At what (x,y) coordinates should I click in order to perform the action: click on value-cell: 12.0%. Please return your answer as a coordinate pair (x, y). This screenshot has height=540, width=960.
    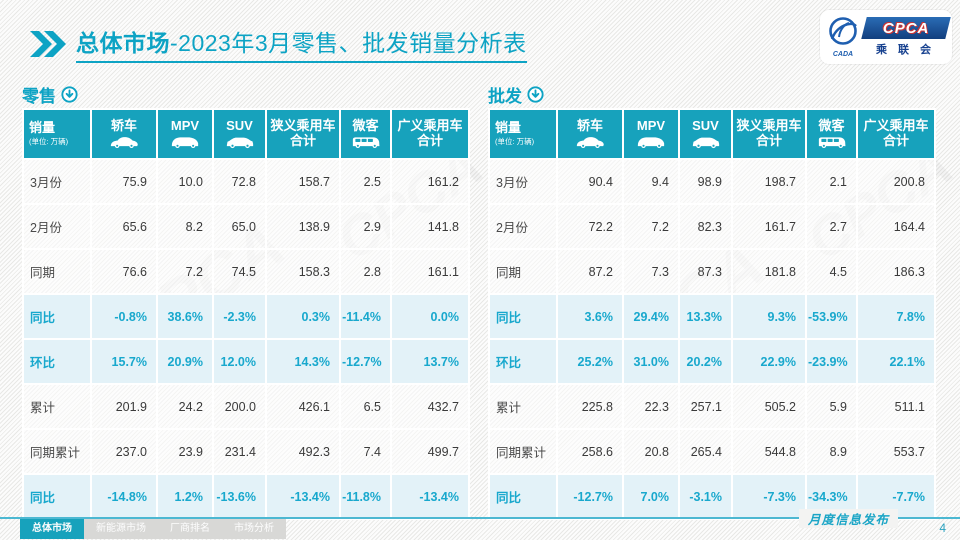
    Looking at the image, I should click on (239, 361).